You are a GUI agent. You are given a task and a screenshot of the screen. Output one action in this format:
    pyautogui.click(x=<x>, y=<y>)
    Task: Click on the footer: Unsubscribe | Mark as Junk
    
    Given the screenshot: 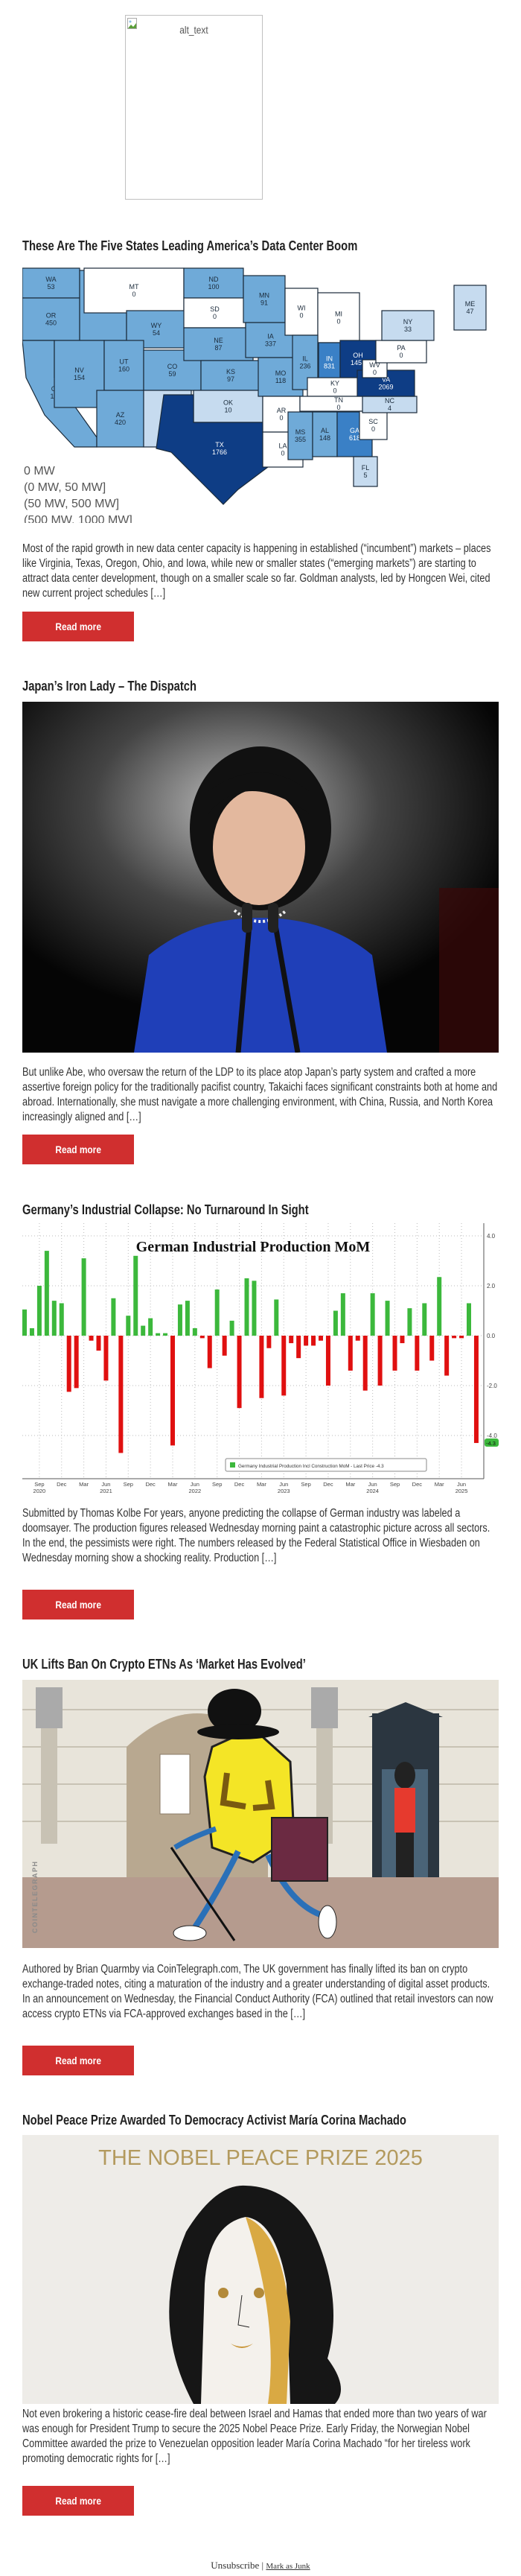 What is the action you would take?
    pyautogui.click(x=260, y=2566)
    